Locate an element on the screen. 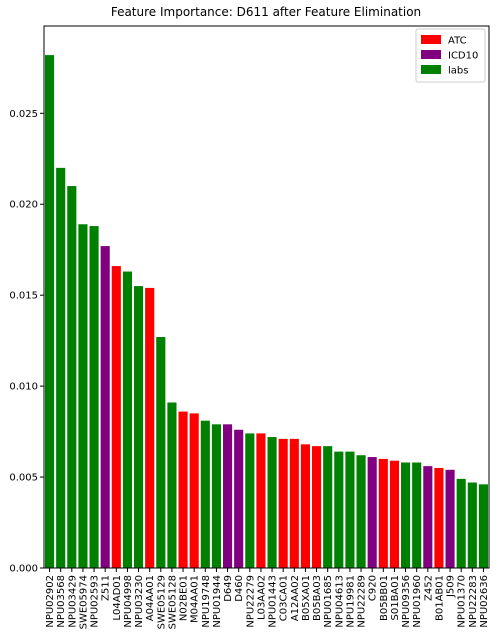  x-tick-label: D460 is located at coordinates (239, 588).